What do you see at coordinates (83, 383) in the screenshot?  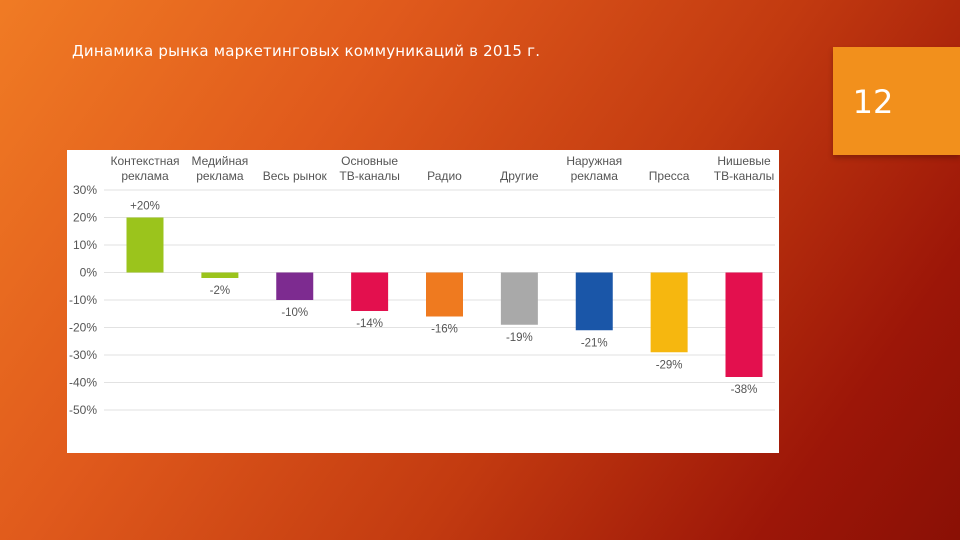 I see `y-tick-label: -40%` at bounding box center [83, 383].